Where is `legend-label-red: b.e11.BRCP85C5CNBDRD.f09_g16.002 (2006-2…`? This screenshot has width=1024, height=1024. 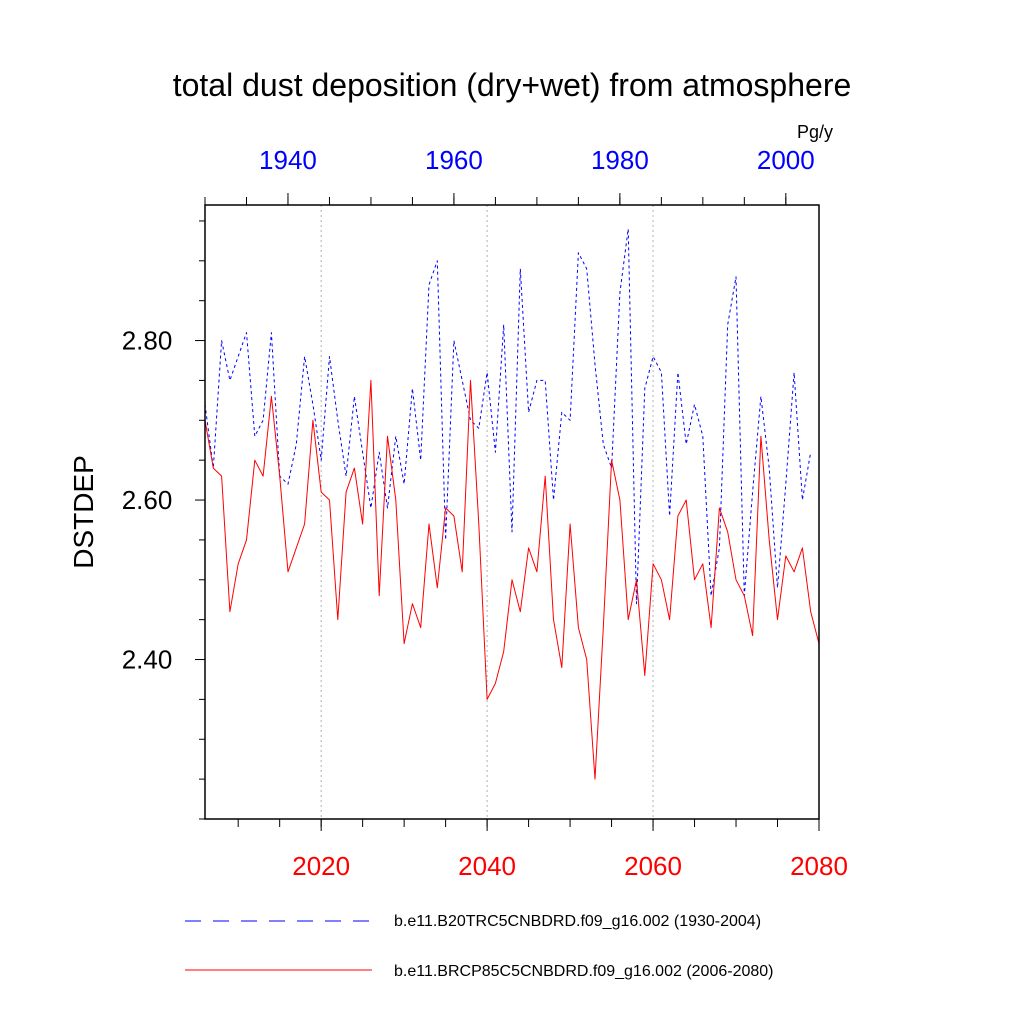 legend-label-red: b.e11.BRCP85C5CNBDRD.f09_g16.002 (2006-2… is located at coordinates (583, 971).